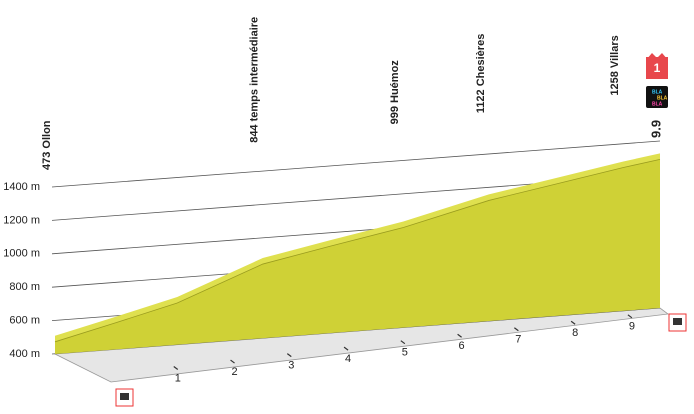 The height and width of the screenshot is (414, 694). I want to click on x-tick-label: 8, so click(575, 333).